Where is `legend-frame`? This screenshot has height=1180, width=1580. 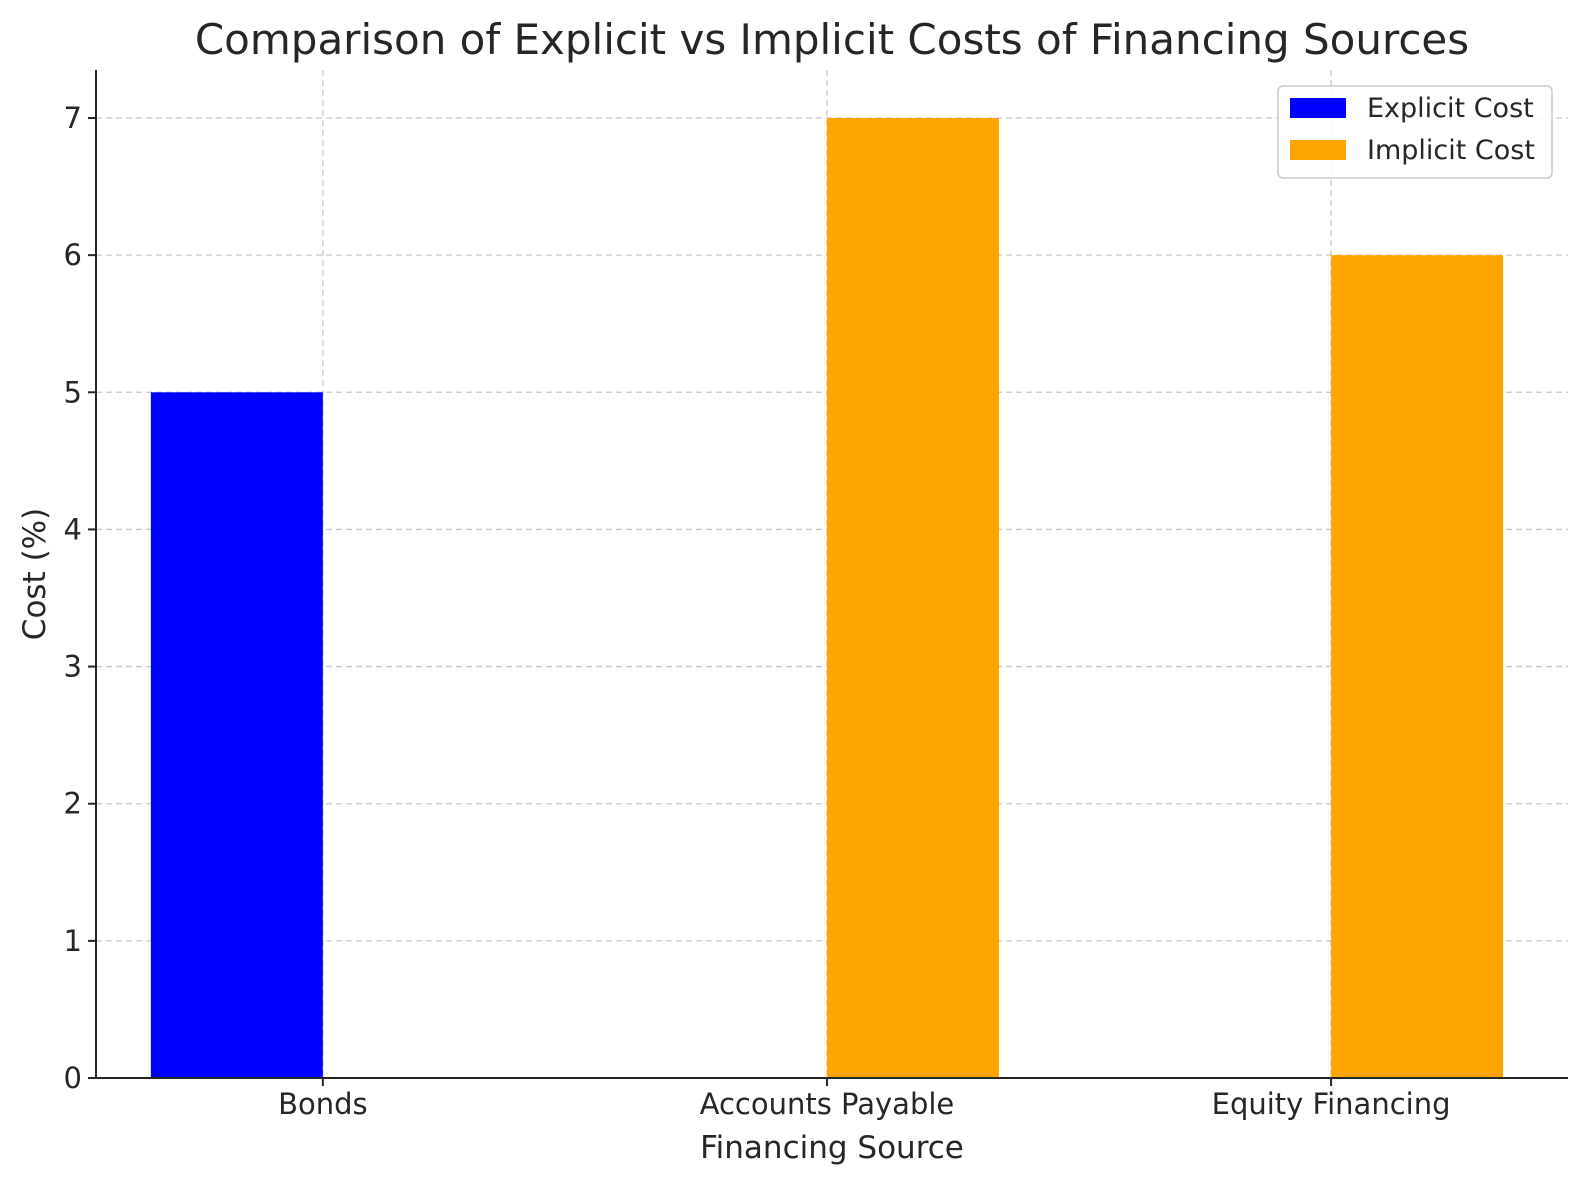 legend-frame is located at coordinates (1415, 132).